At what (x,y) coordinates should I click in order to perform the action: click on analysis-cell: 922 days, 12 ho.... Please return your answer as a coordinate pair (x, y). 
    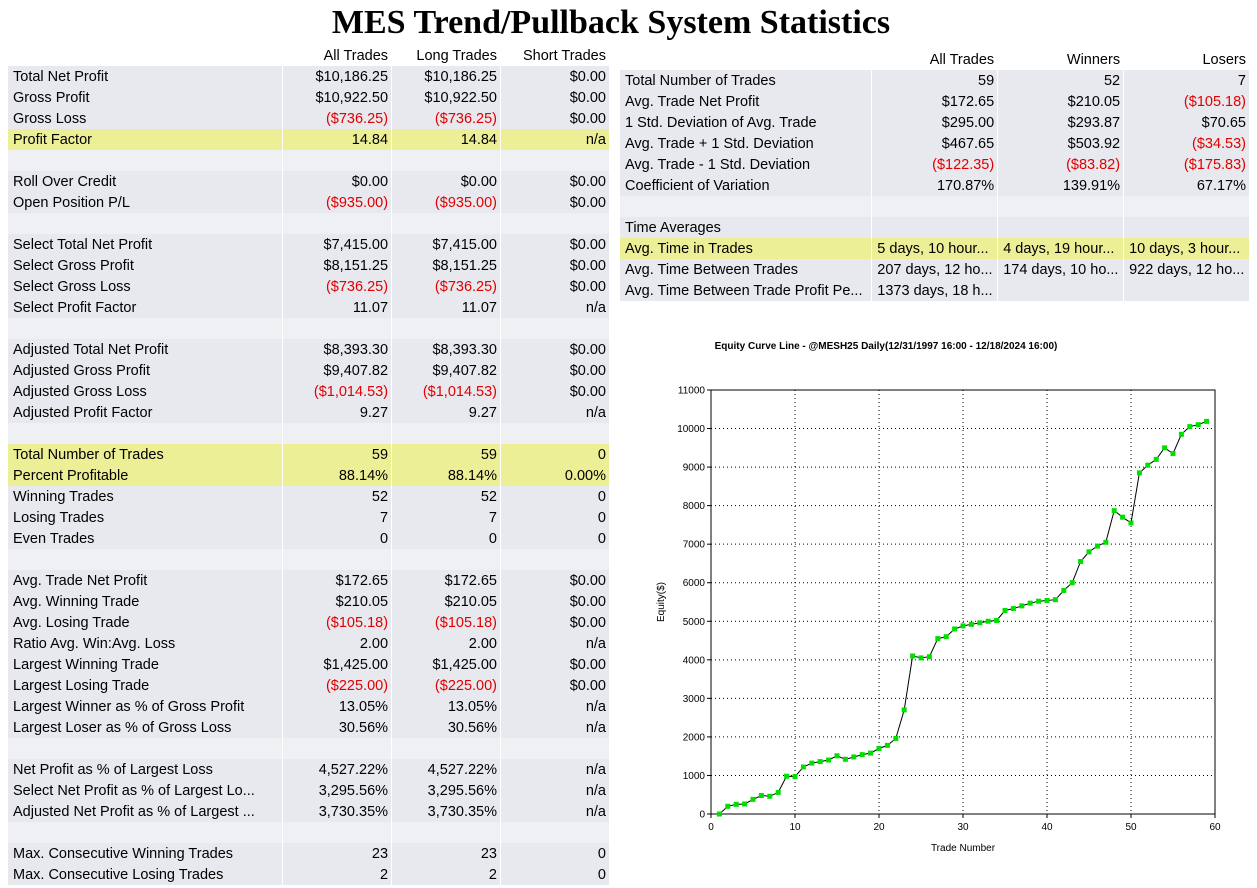
    Looking at the image, I should click on (1186, 269).